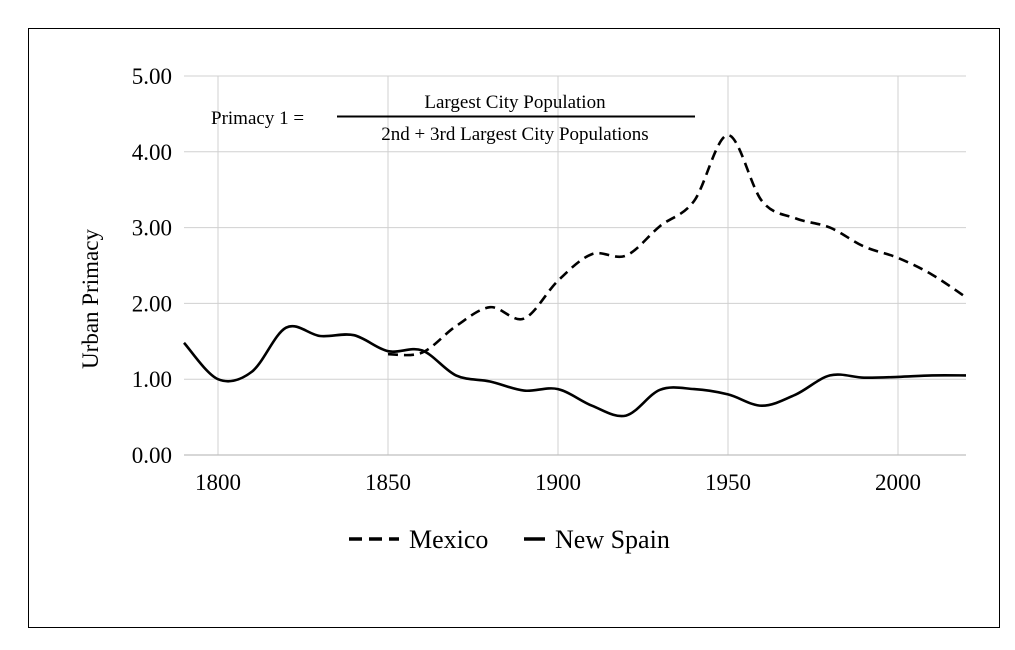  What do you see at coordinates (152, 76) in the screenshot?
I see `y-tick-label: 5.00` at bounding box center [152, 76].